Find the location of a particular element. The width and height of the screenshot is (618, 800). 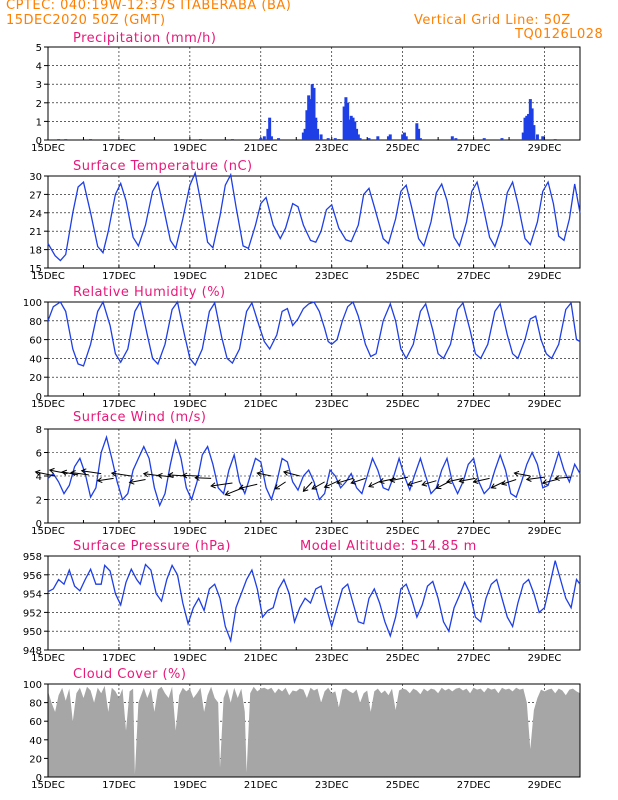

panel-4-x-tick-label: 19DEC is located at coordinates (190, 531).